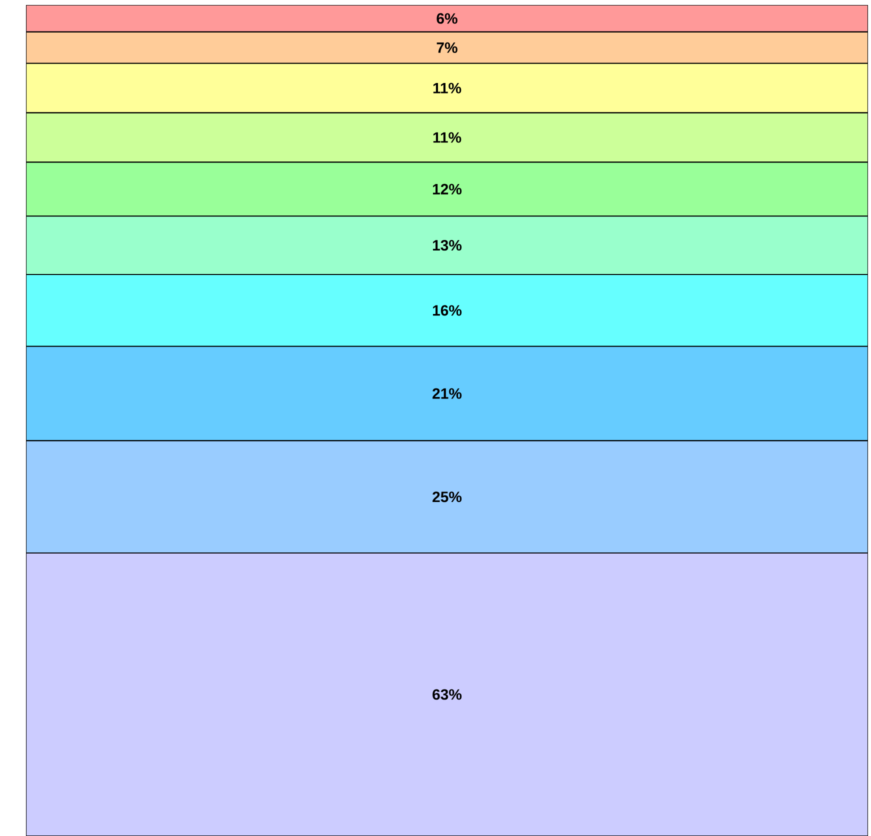  Describe the element at coordinates (447, 393) in the screenshot. I see `data-label: 21%` at that location.